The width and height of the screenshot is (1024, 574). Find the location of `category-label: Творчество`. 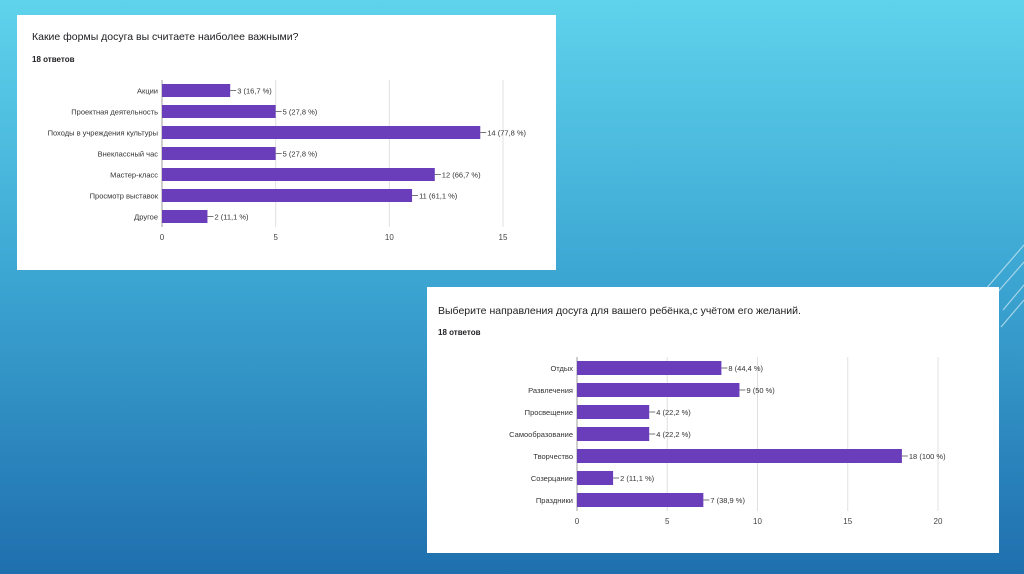

category-label: Творчество is located at coordinates (553, 456).